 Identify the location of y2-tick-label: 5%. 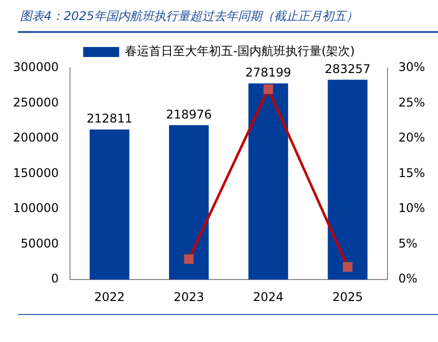
(408, 243).